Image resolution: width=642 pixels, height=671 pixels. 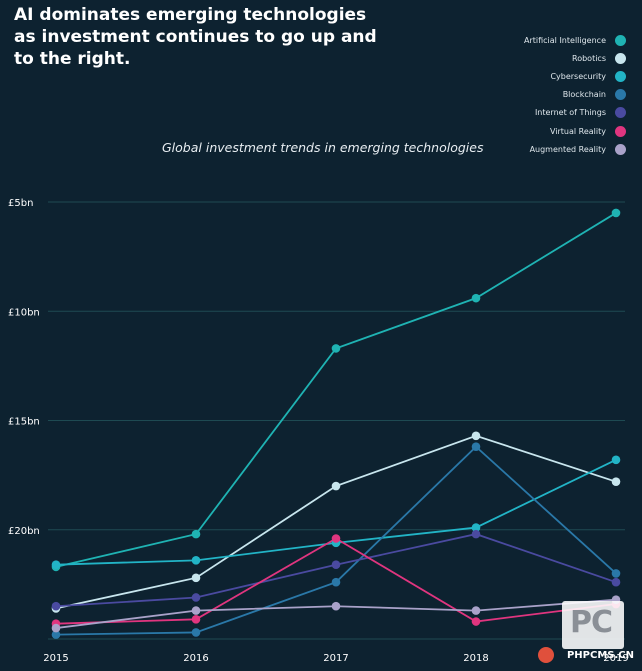 I want to click on legend-item-augmented-reality: Augmented Reality, so click(x=575, y=149).